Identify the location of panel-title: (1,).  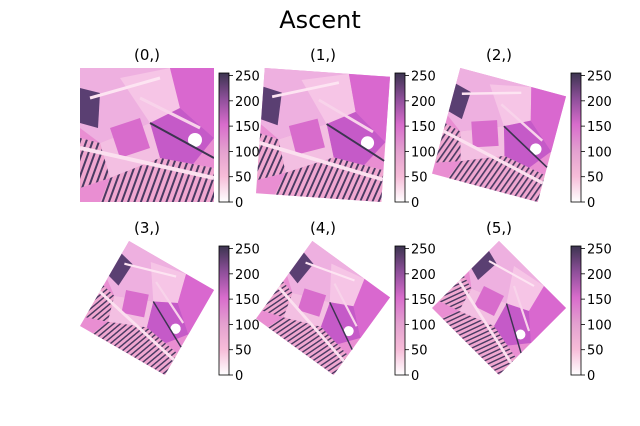
(323, 55).